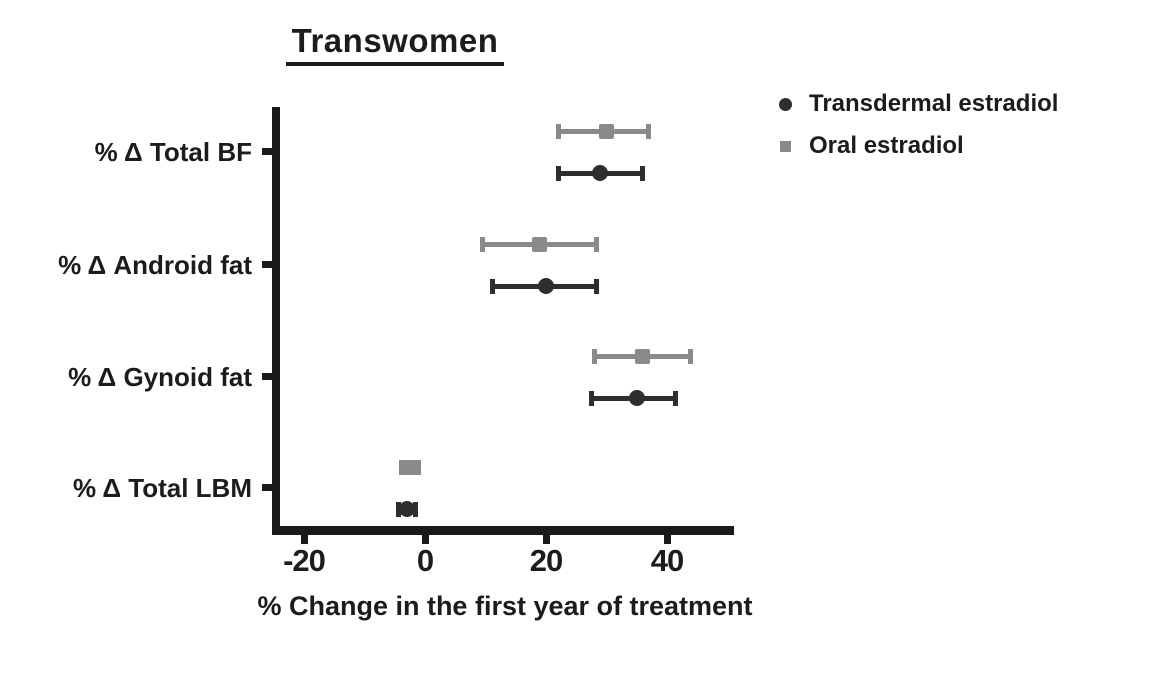 The height and width of the screenshot is (680, 1153). I want to click on legend-label-oral: Oral estradiol, so click(886, 145).